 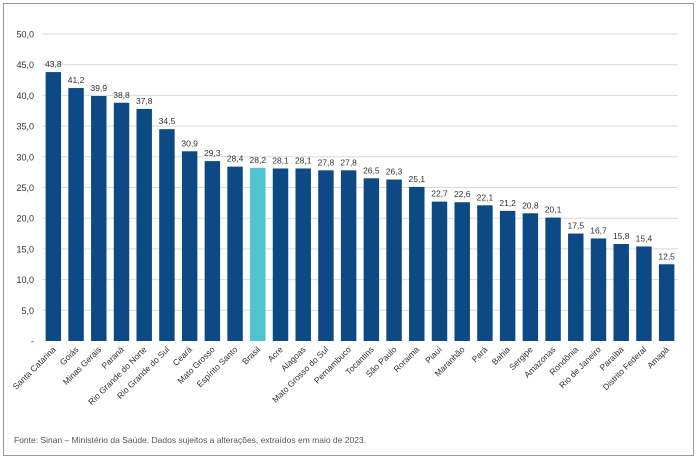 I want to click on y-tick-label: 5,0, so click(x=27, y=311).